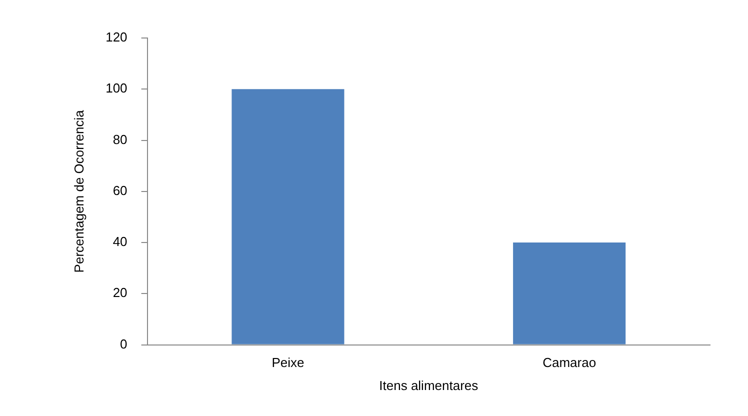 Image resolution: width=748 pixels, height=416 pixels. What do you see at coordinates (120, 292) in the screenshot?
I see `y-tick-label: 20` at bounding box center [120, 292].